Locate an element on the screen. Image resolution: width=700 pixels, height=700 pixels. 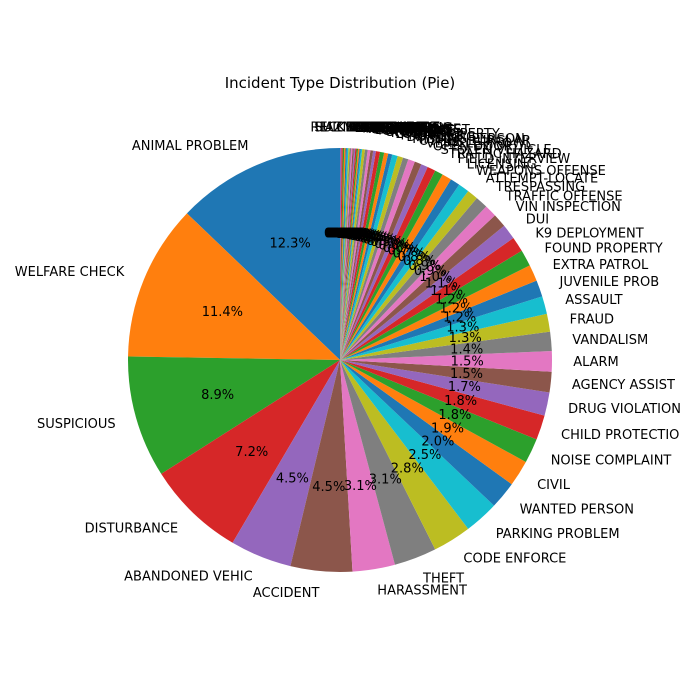
slice-category-label: GAS LEAK is located at coordinates (382, 128).